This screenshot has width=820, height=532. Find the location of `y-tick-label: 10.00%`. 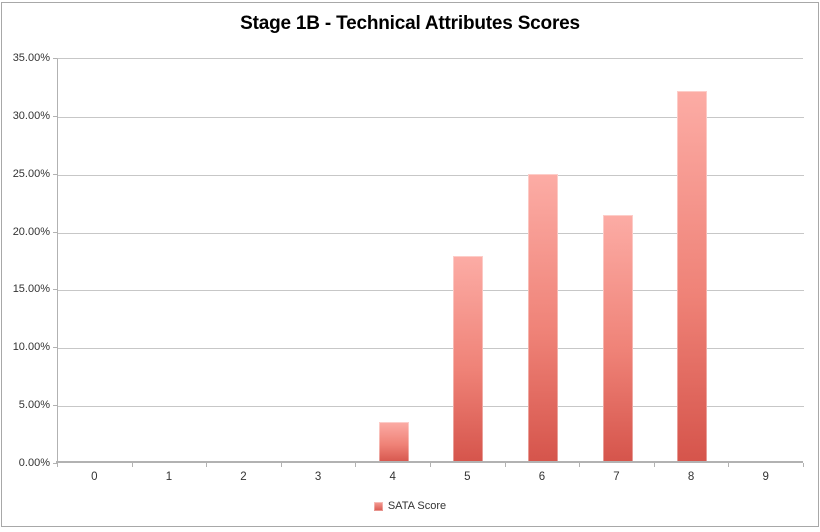

y-tick-label: 10.00% is located at coordinates (31, 347).